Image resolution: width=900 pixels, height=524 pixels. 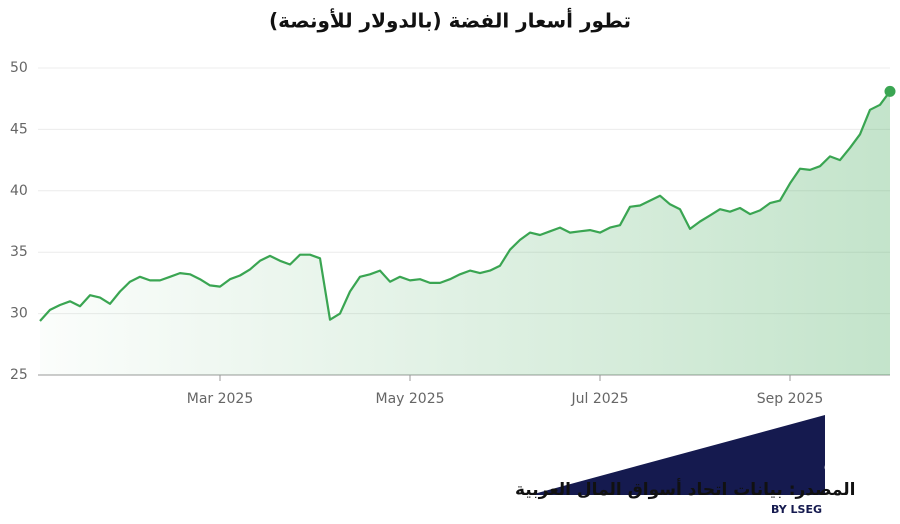 What do you see at coordinates (19, 375) in the screenshot?
I see `y-tick-label: 25` at bounding box center [19, 375].